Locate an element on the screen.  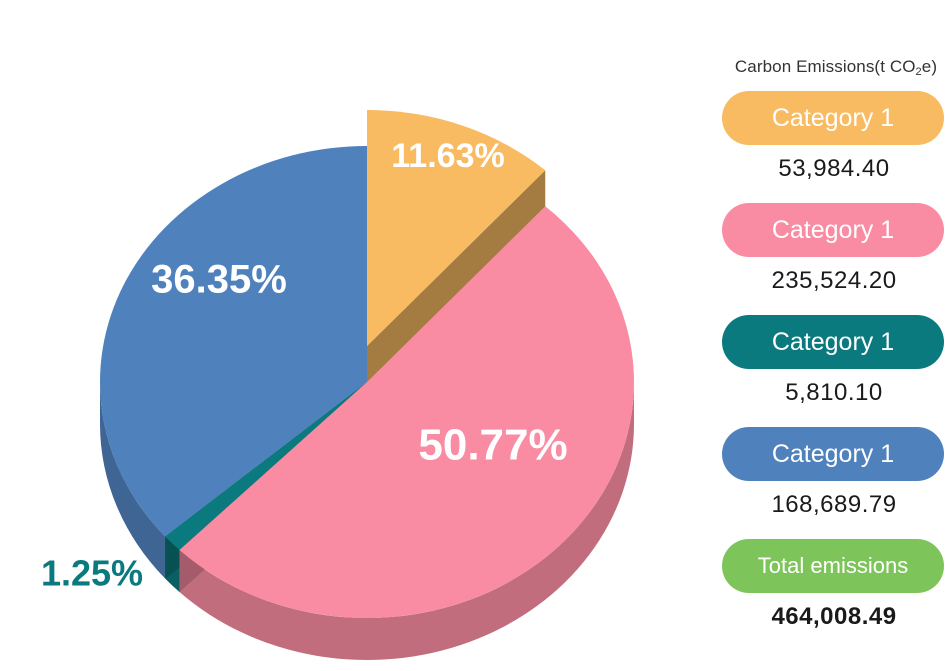
legend-title: Carbon Emissions(t CO2e) is located at coordinates (836, 67).